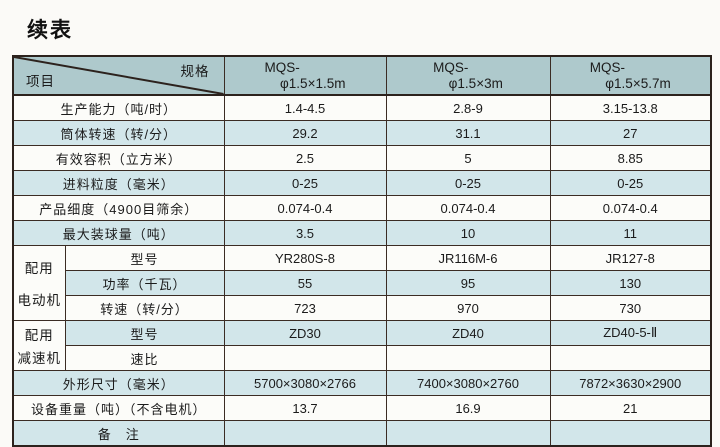  Describe the element at coordinates (630, 283) in the screenshot. I see `cell-value: 130` at that location.